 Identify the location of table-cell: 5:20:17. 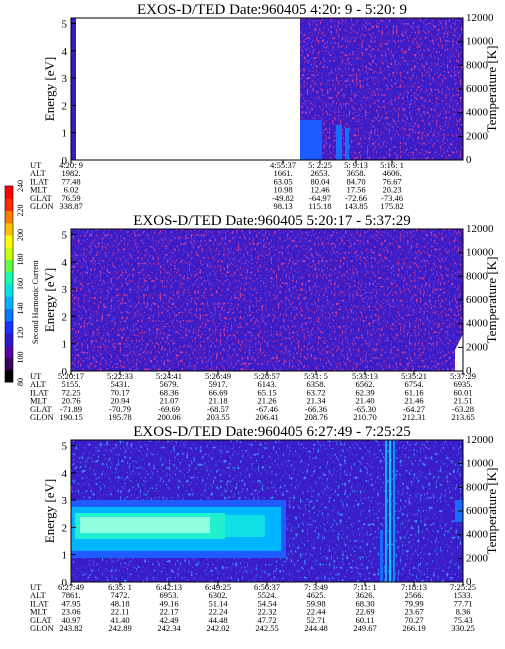
(71, 376).